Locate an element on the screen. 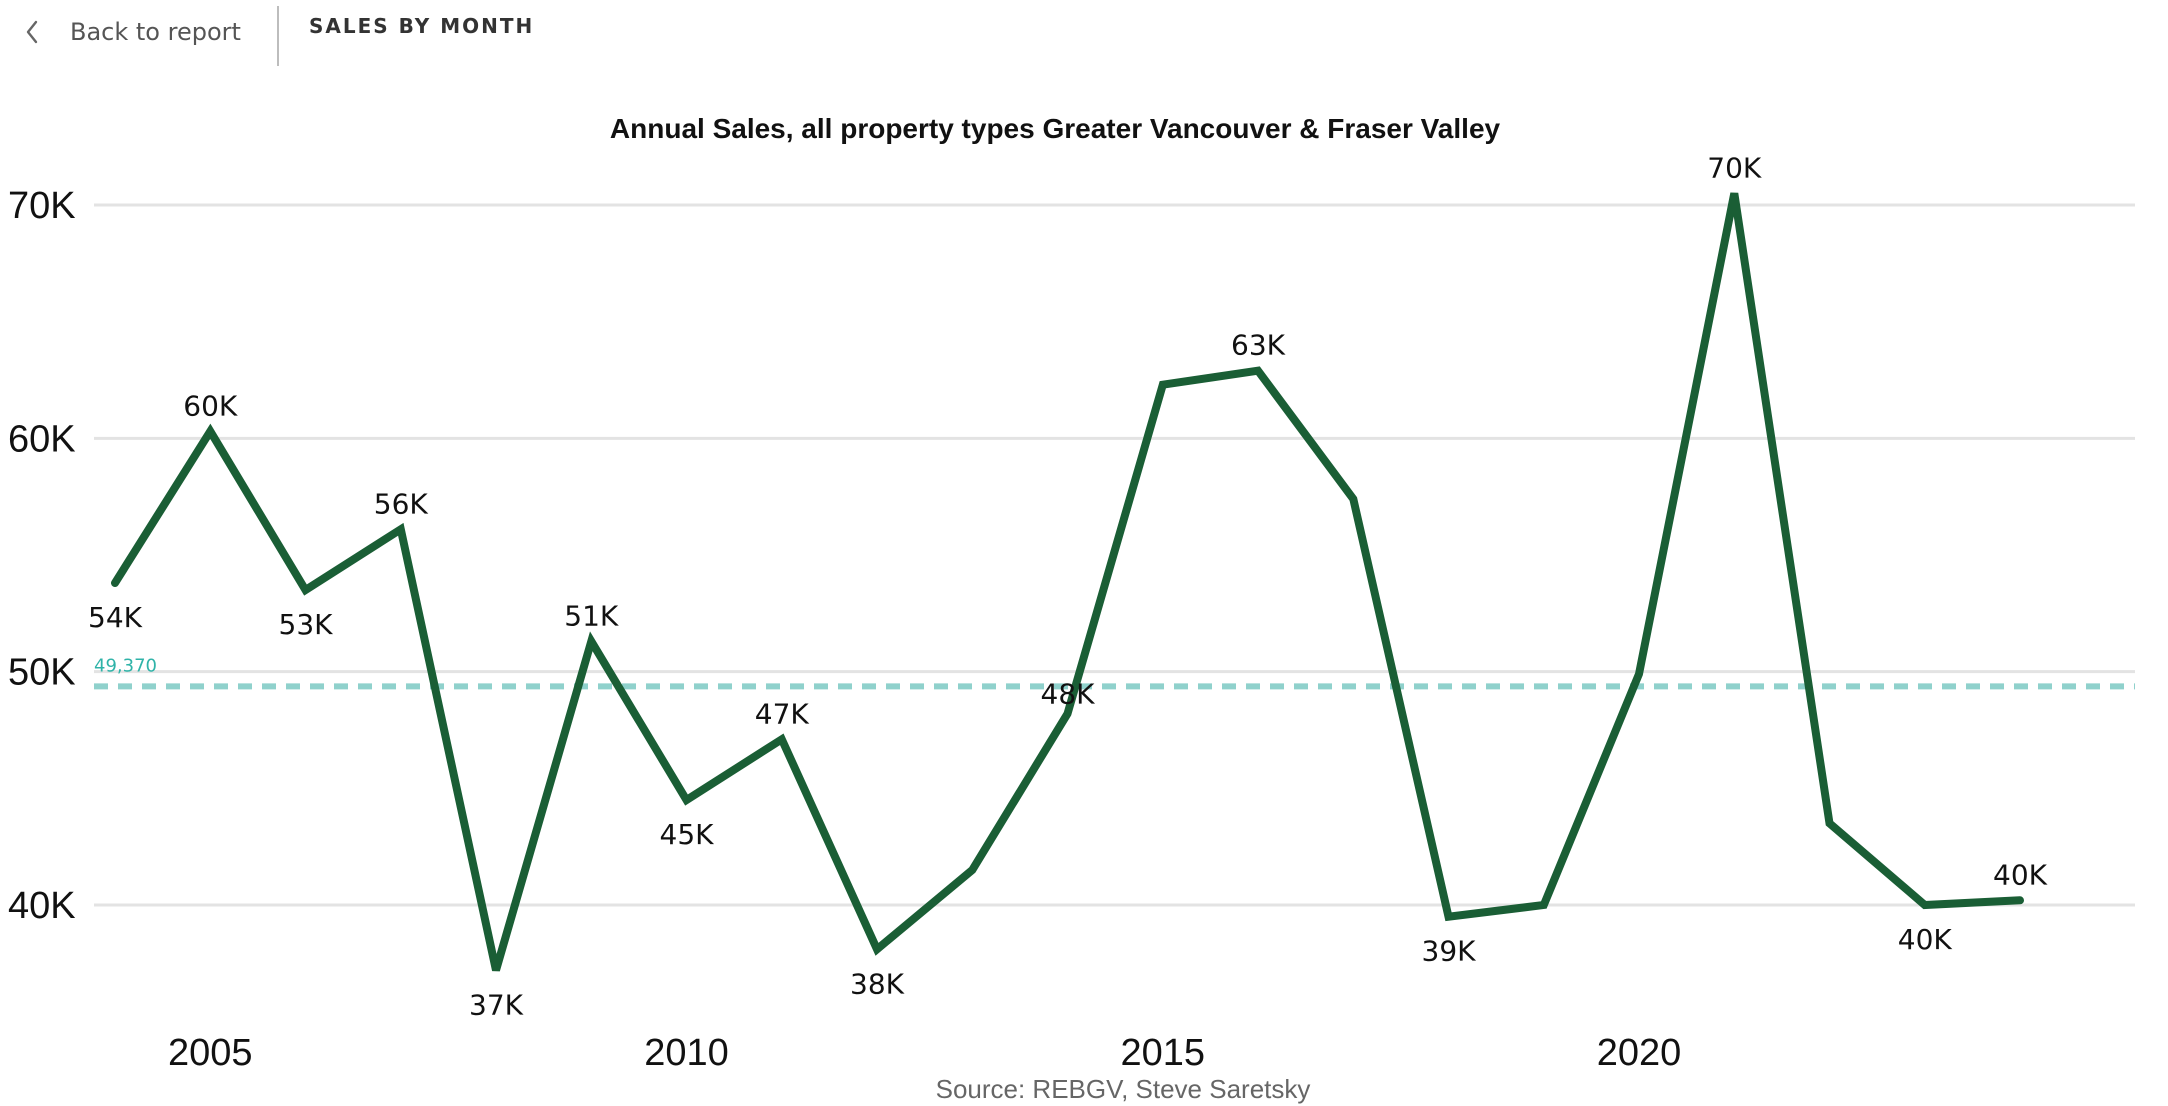 This screenshot has height=1106, width=2168. data-label: 37K is located at coordinates (496, 1004).